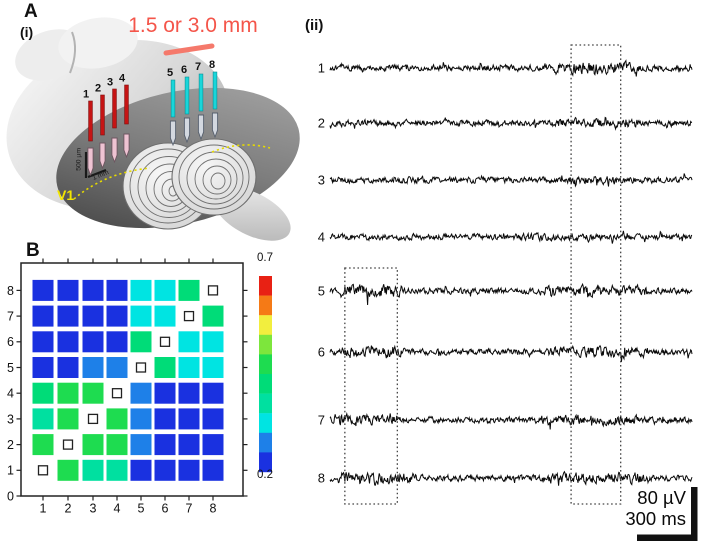 This screenshot has height=549, width=701. I want to click on heatmap-frame, so click(132, 379).